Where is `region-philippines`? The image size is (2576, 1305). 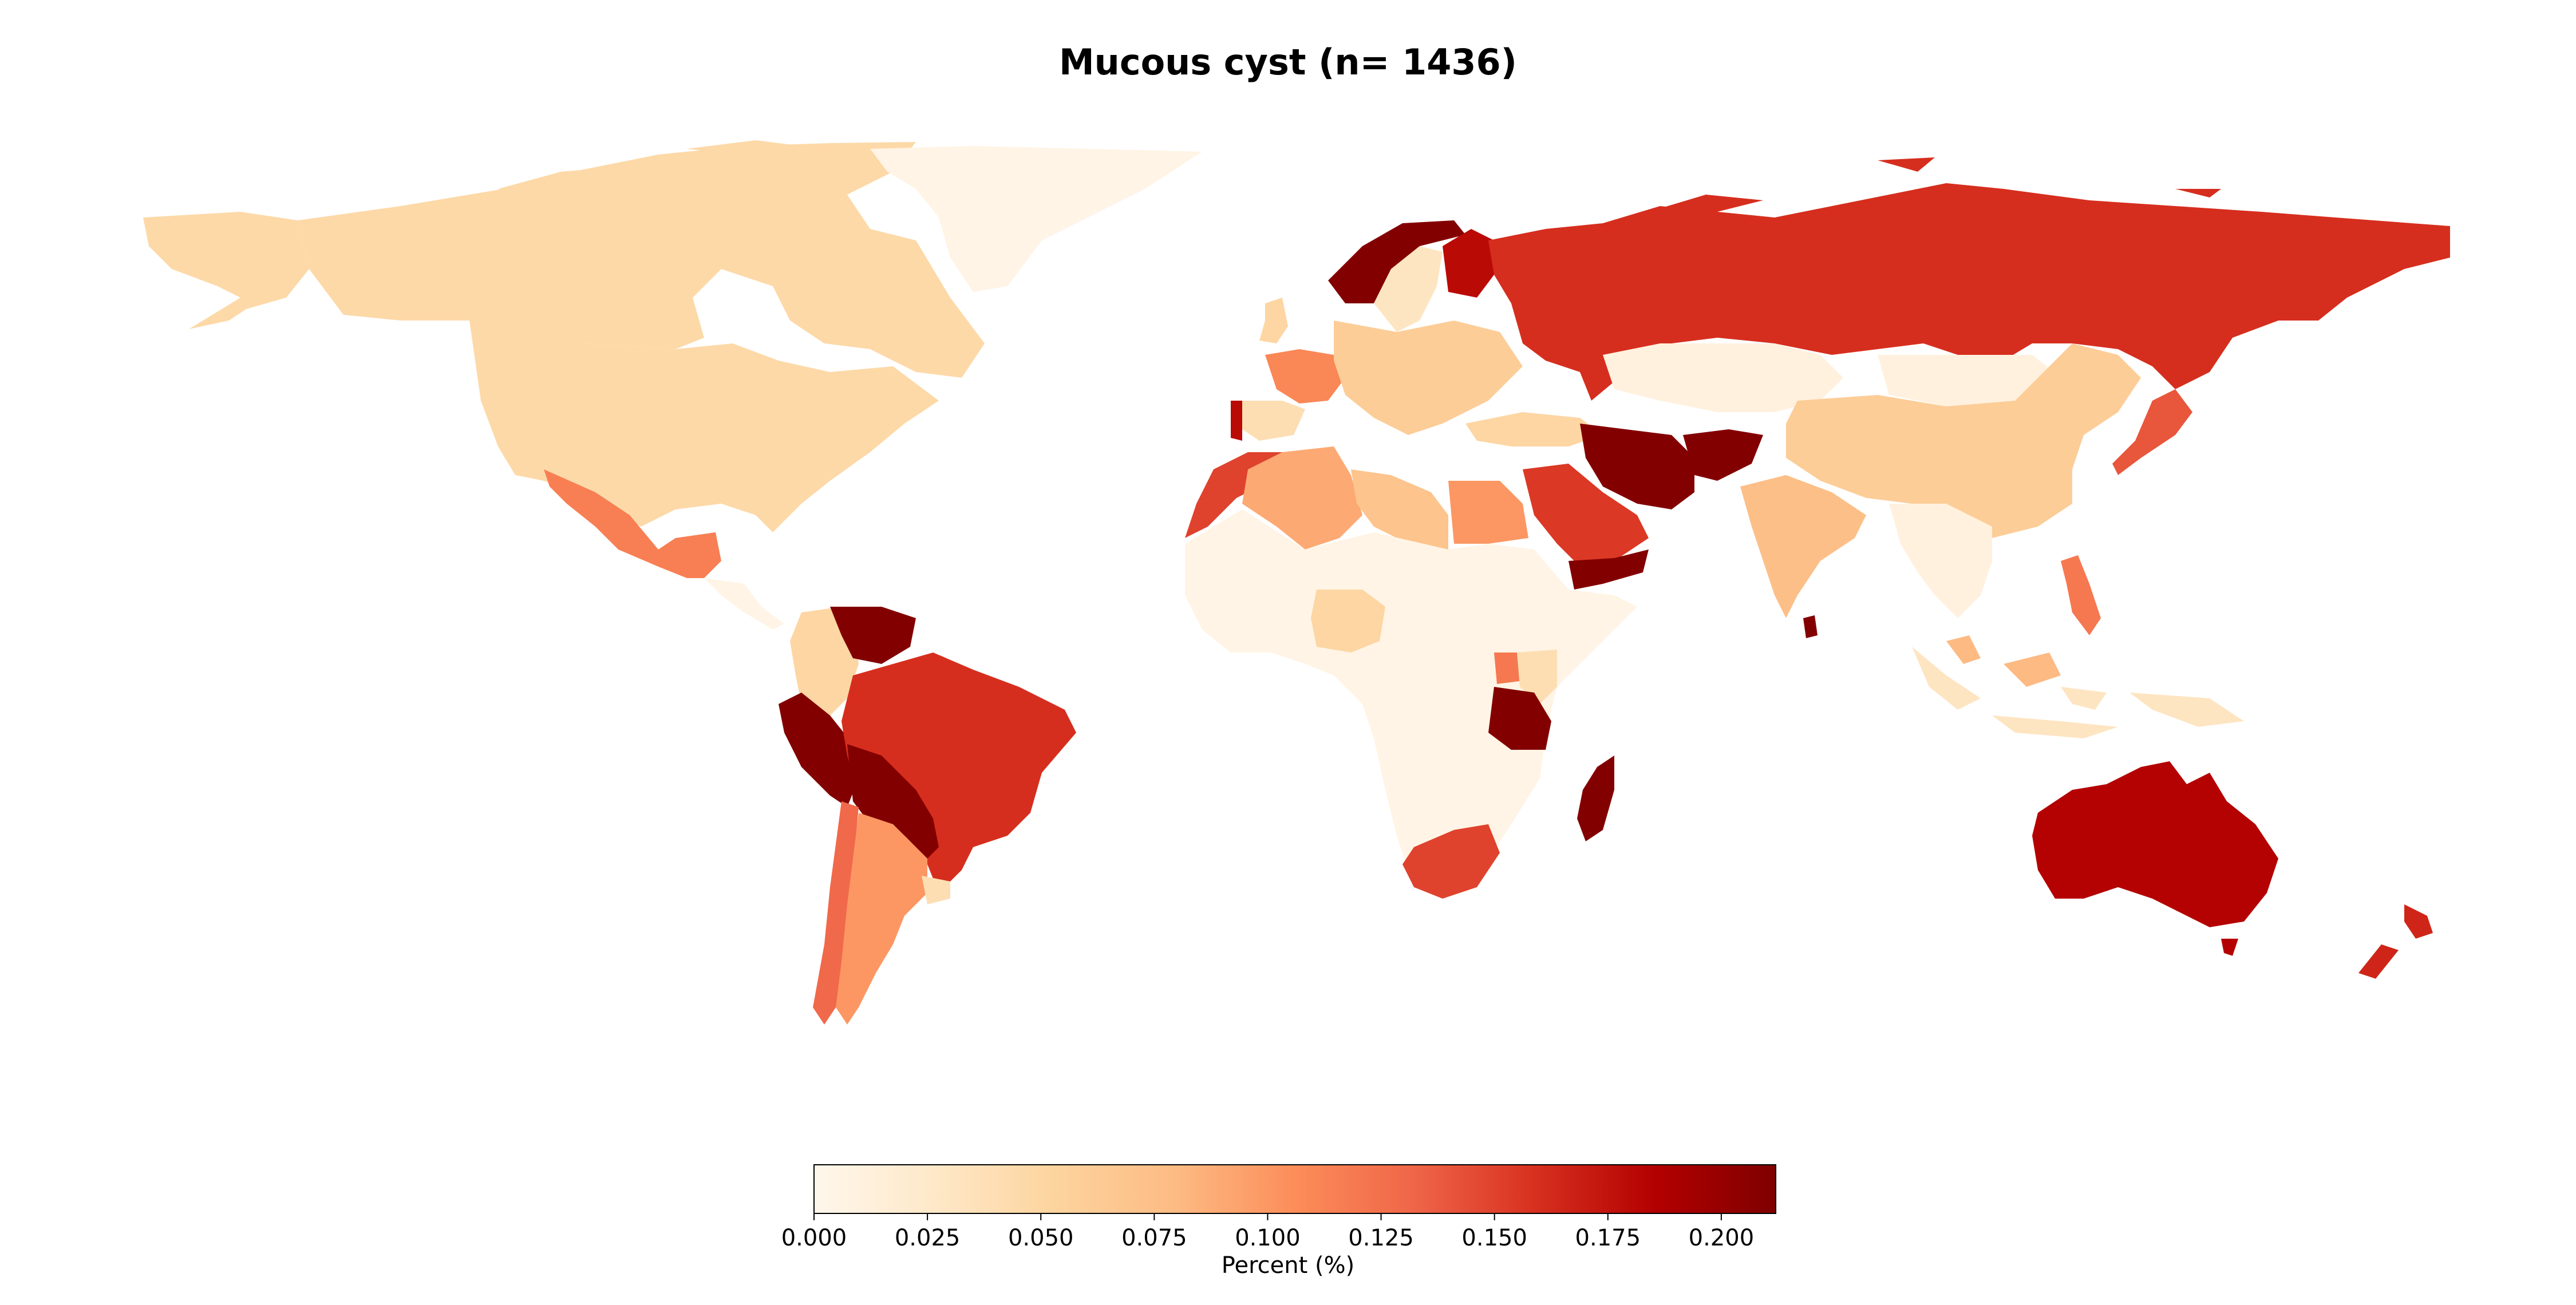
region-philippines is located at coordinates (2081, 595).